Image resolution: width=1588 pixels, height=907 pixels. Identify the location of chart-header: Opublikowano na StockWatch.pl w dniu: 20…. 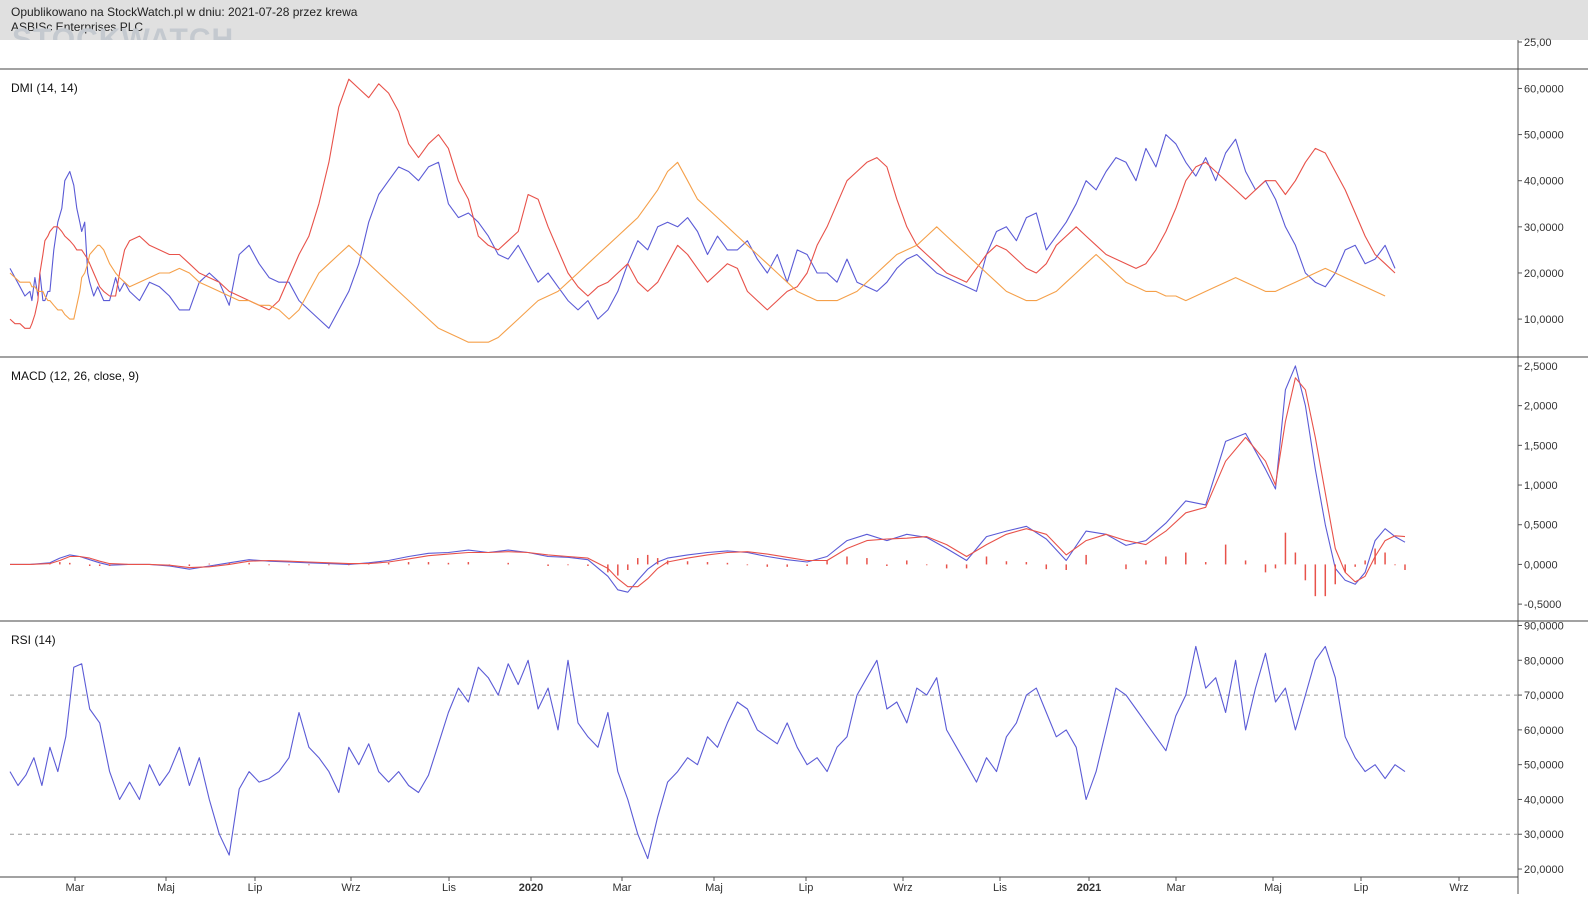
(794, 20).